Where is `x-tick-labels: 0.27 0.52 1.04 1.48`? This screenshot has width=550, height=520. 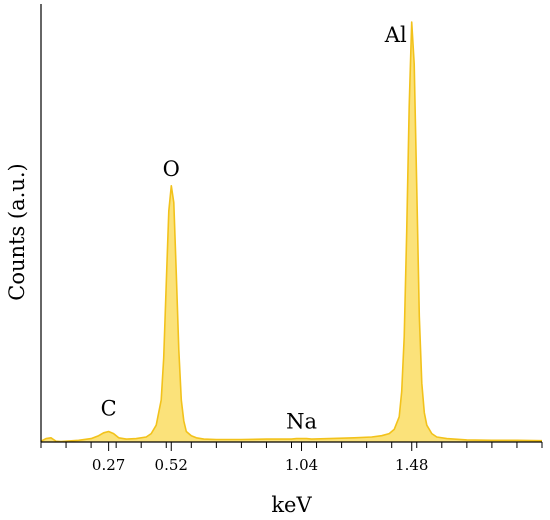
x-tick-labels: 0.27 0.52 1.04 1.48 is located at coordinates (260, 465).